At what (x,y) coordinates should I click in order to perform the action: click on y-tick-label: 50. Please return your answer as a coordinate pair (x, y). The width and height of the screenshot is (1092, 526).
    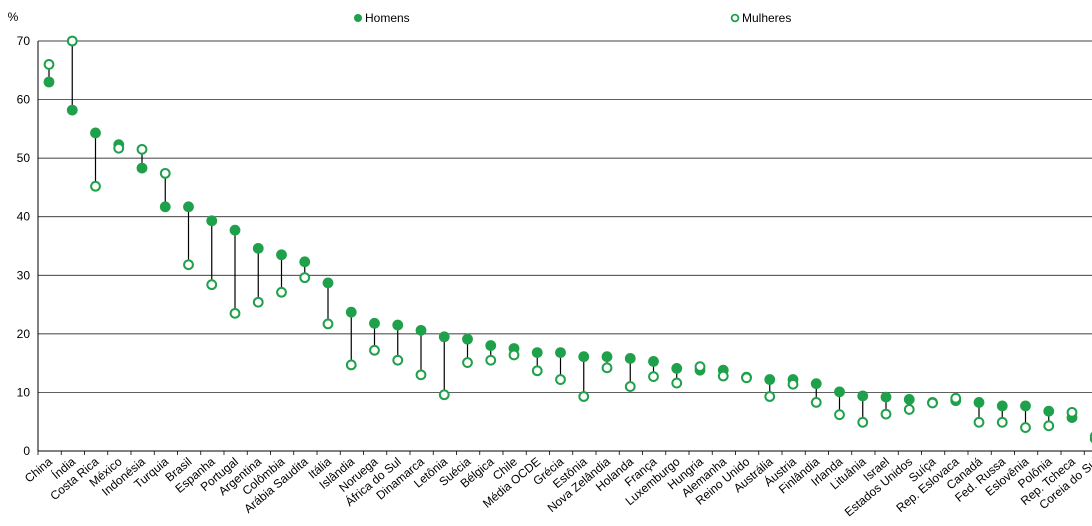
    Looking at the image, I should click on (24, 158).